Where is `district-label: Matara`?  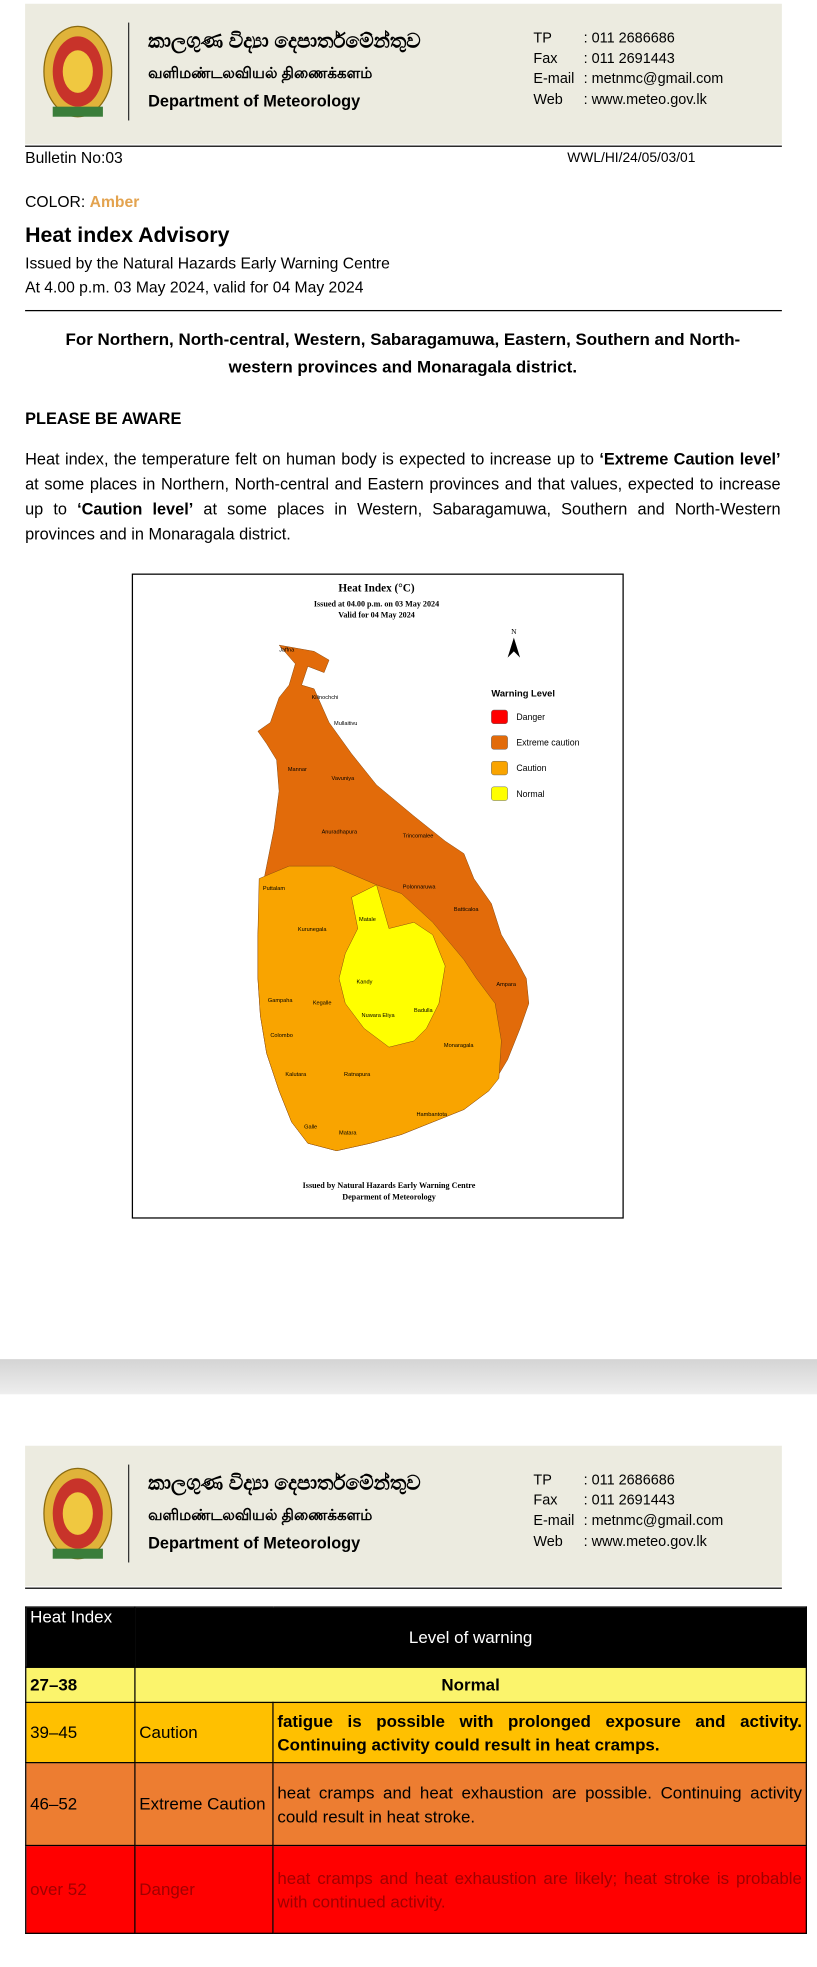
district-label: Matara is located at coordinates (348, 1134).